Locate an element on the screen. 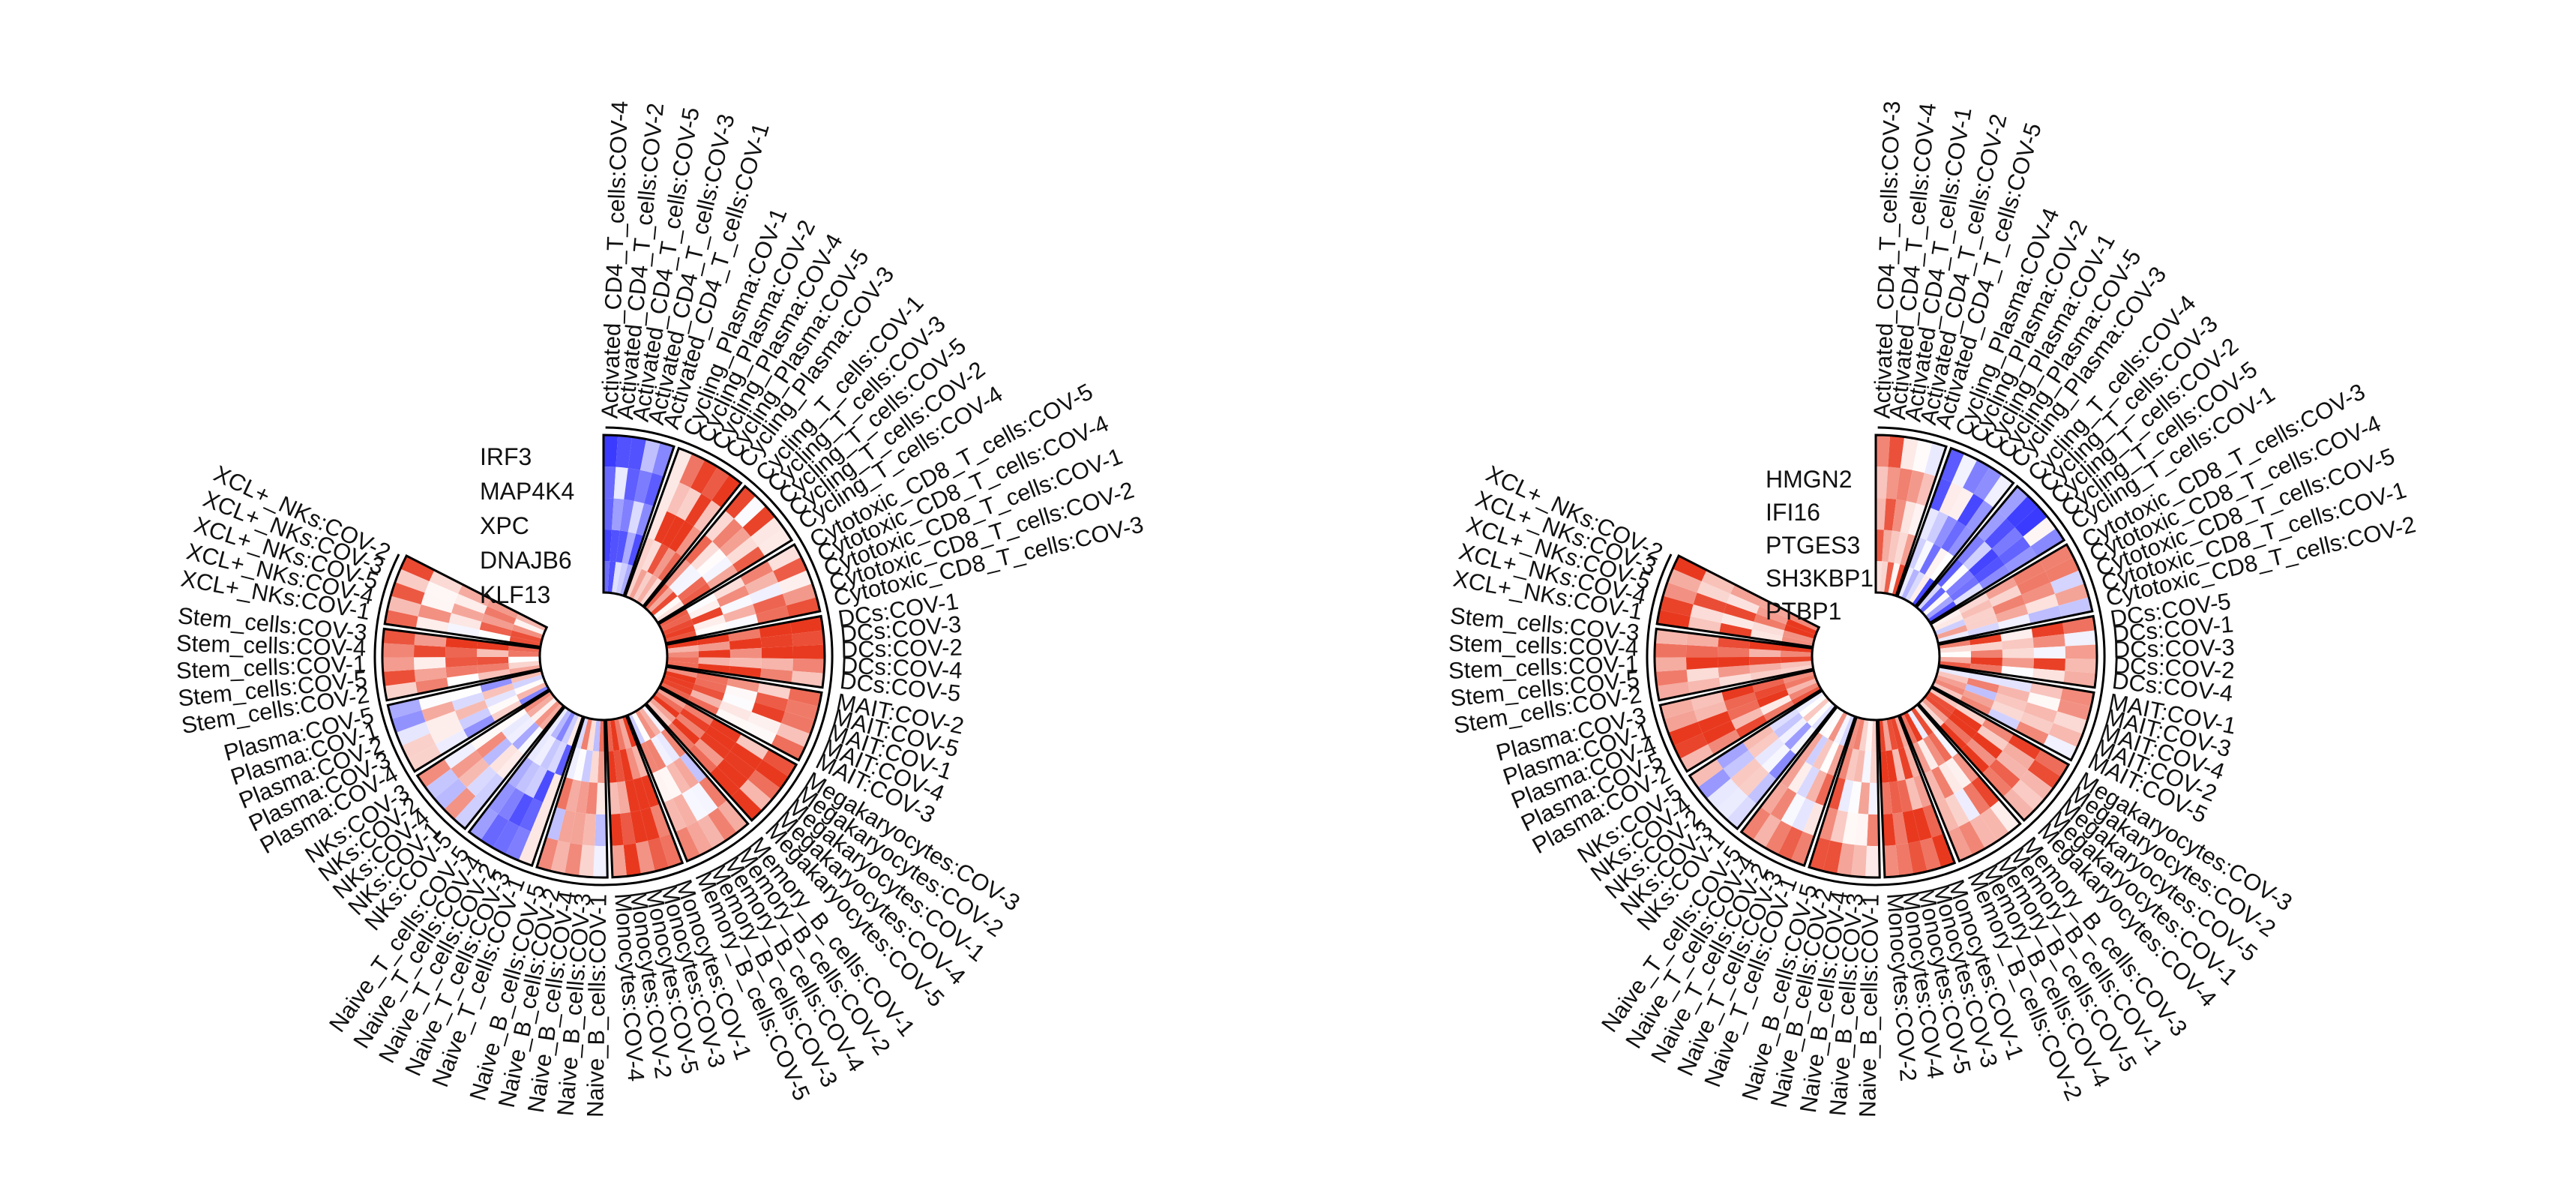 The width and height of the screenshot is (2576, 1185). sample-label: DCs:COV-2 is located at coordinates (902, 648).